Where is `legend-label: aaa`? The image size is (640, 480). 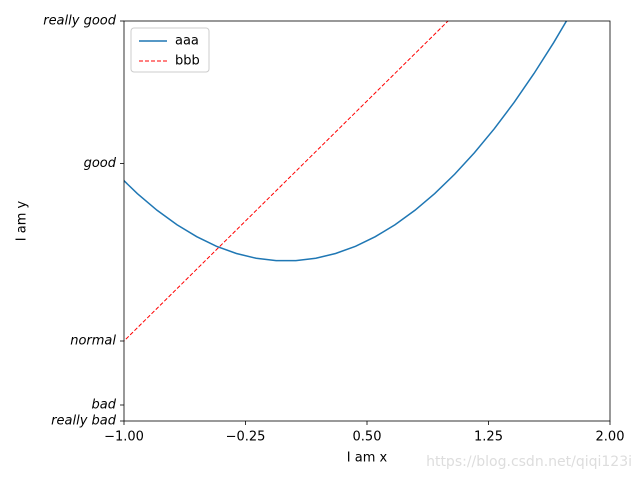 legend-label: aaa is located at coordinates (187, 41).